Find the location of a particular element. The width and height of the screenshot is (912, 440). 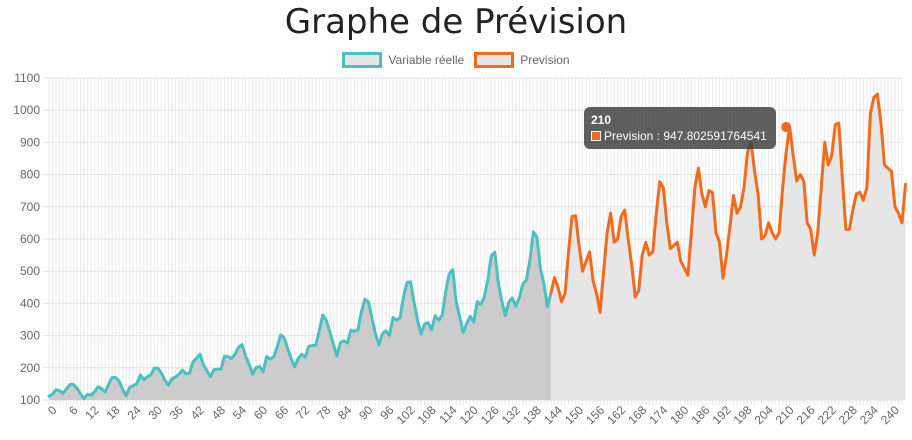

x-tick-label: 156 is located at coordinates (595, 415).